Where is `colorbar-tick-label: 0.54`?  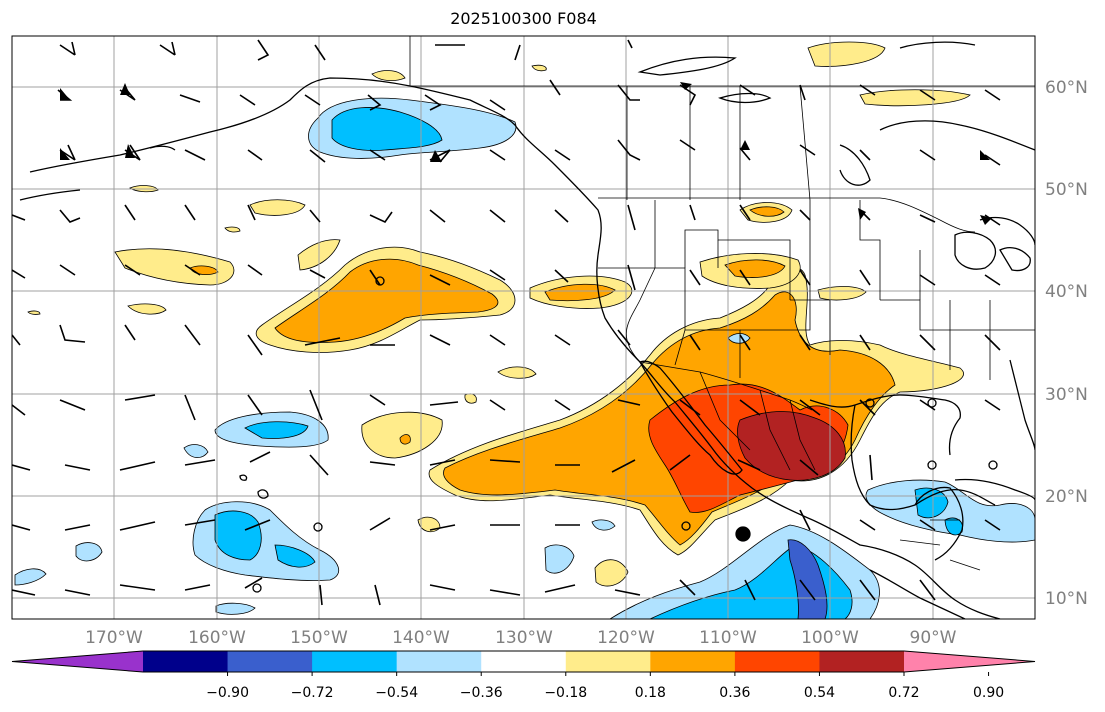 colorbar-tick-label: 0.54 is located at coordinates (819, 693).